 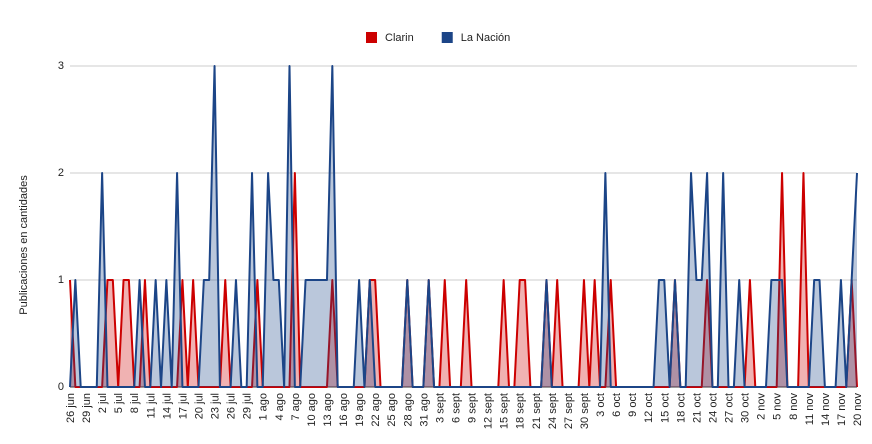 What do you see at coordinates (521, 411) in the screenshot?
I see `x-tick-label: 18 sept` at bounding box center [521, 411].